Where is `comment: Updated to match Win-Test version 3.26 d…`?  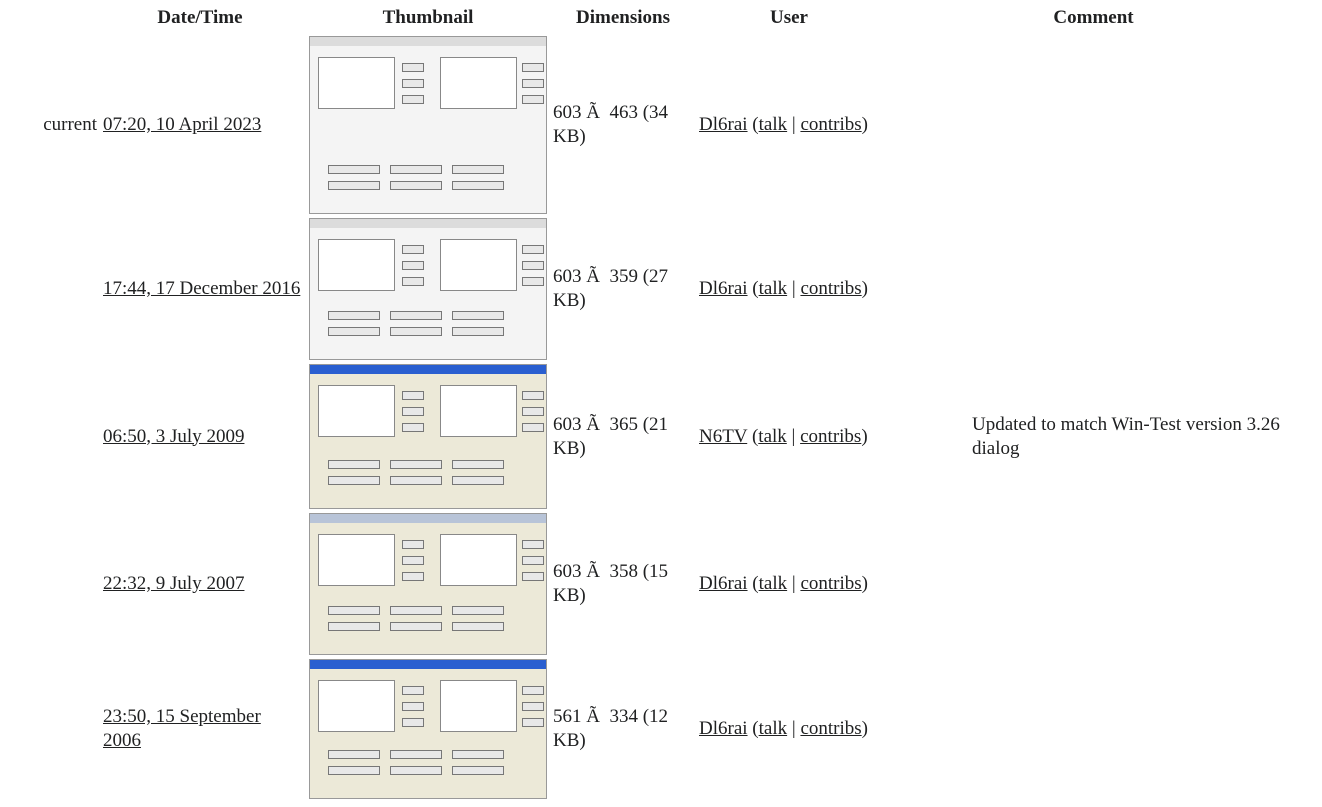
comment: Updated to match Win-Test version 3.26 d… is located at coordinates (1126, 436).